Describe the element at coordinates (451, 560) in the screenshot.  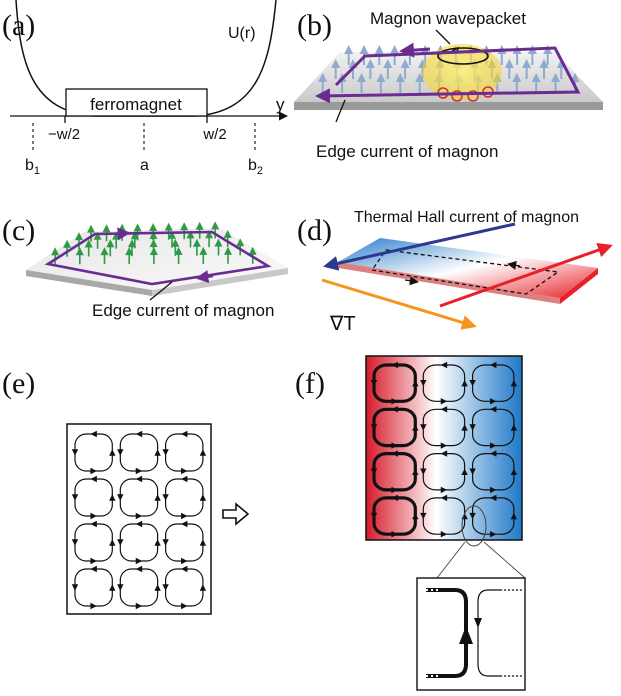
I see `zoom-line-left` at that location.